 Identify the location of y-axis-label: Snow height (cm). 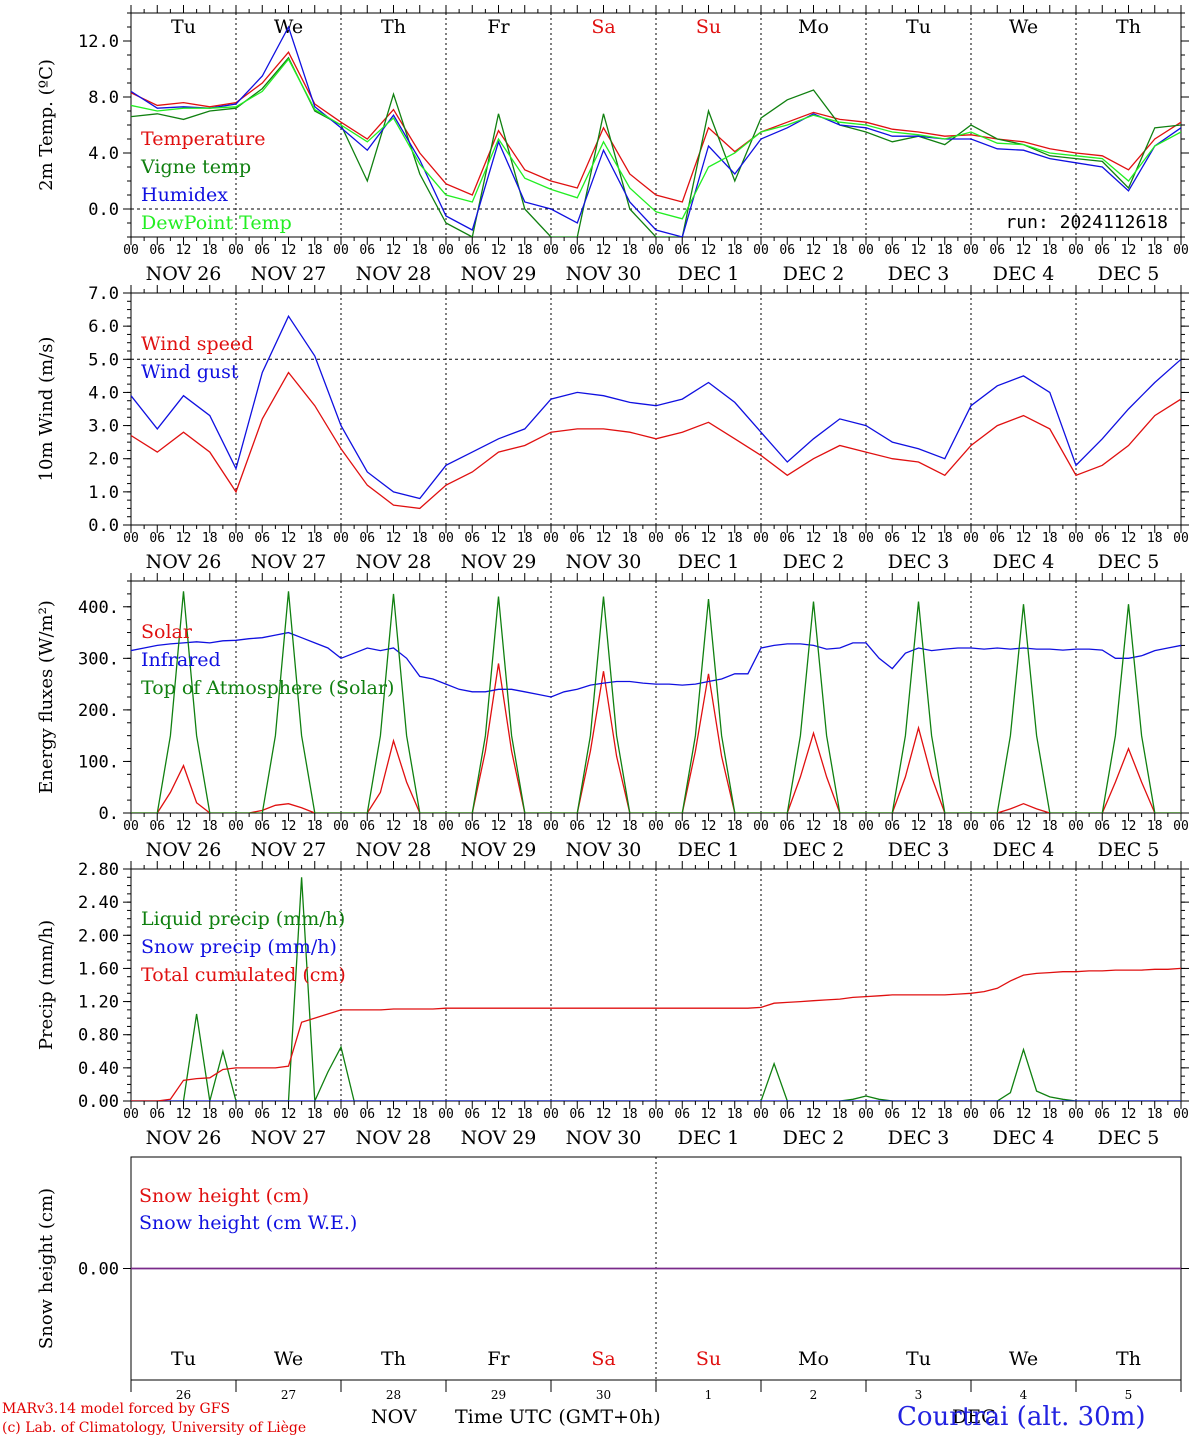
(46, 1268).